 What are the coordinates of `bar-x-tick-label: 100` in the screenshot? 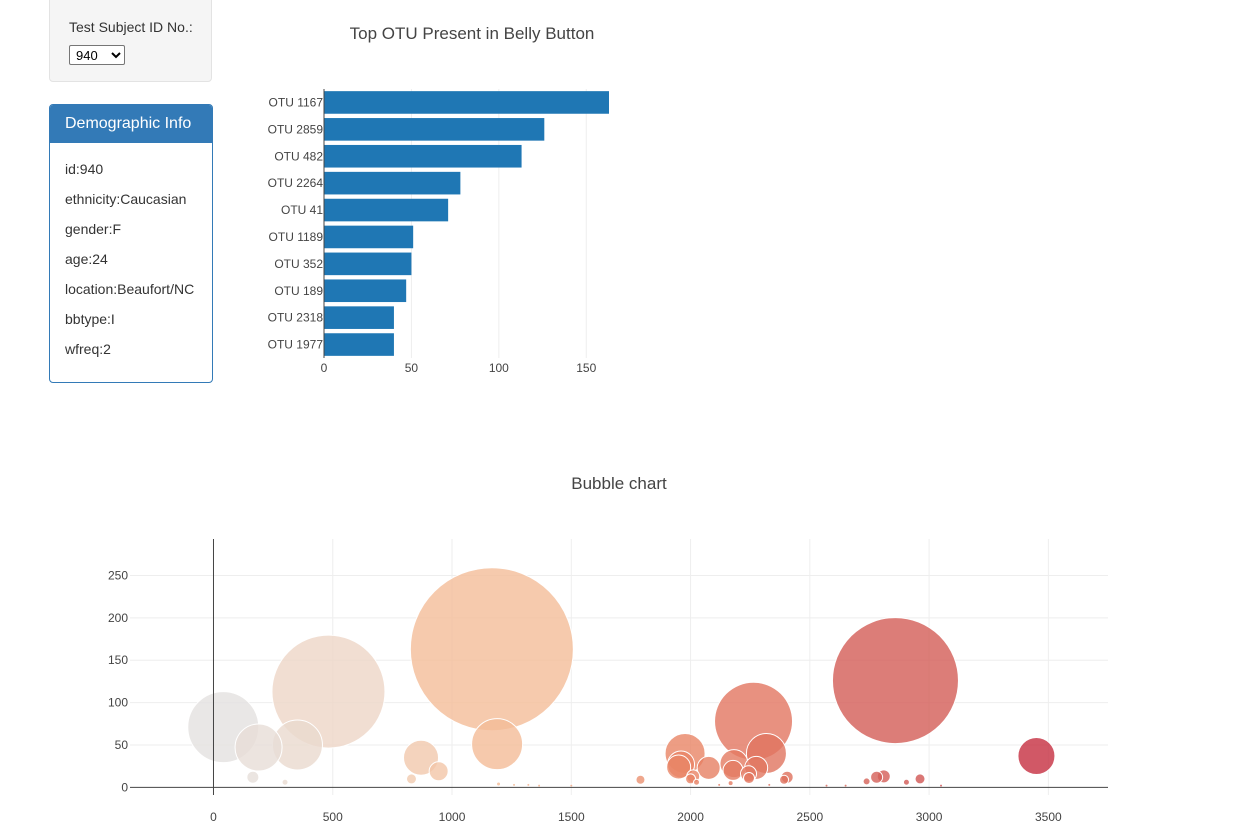 It's located at (499, 368).